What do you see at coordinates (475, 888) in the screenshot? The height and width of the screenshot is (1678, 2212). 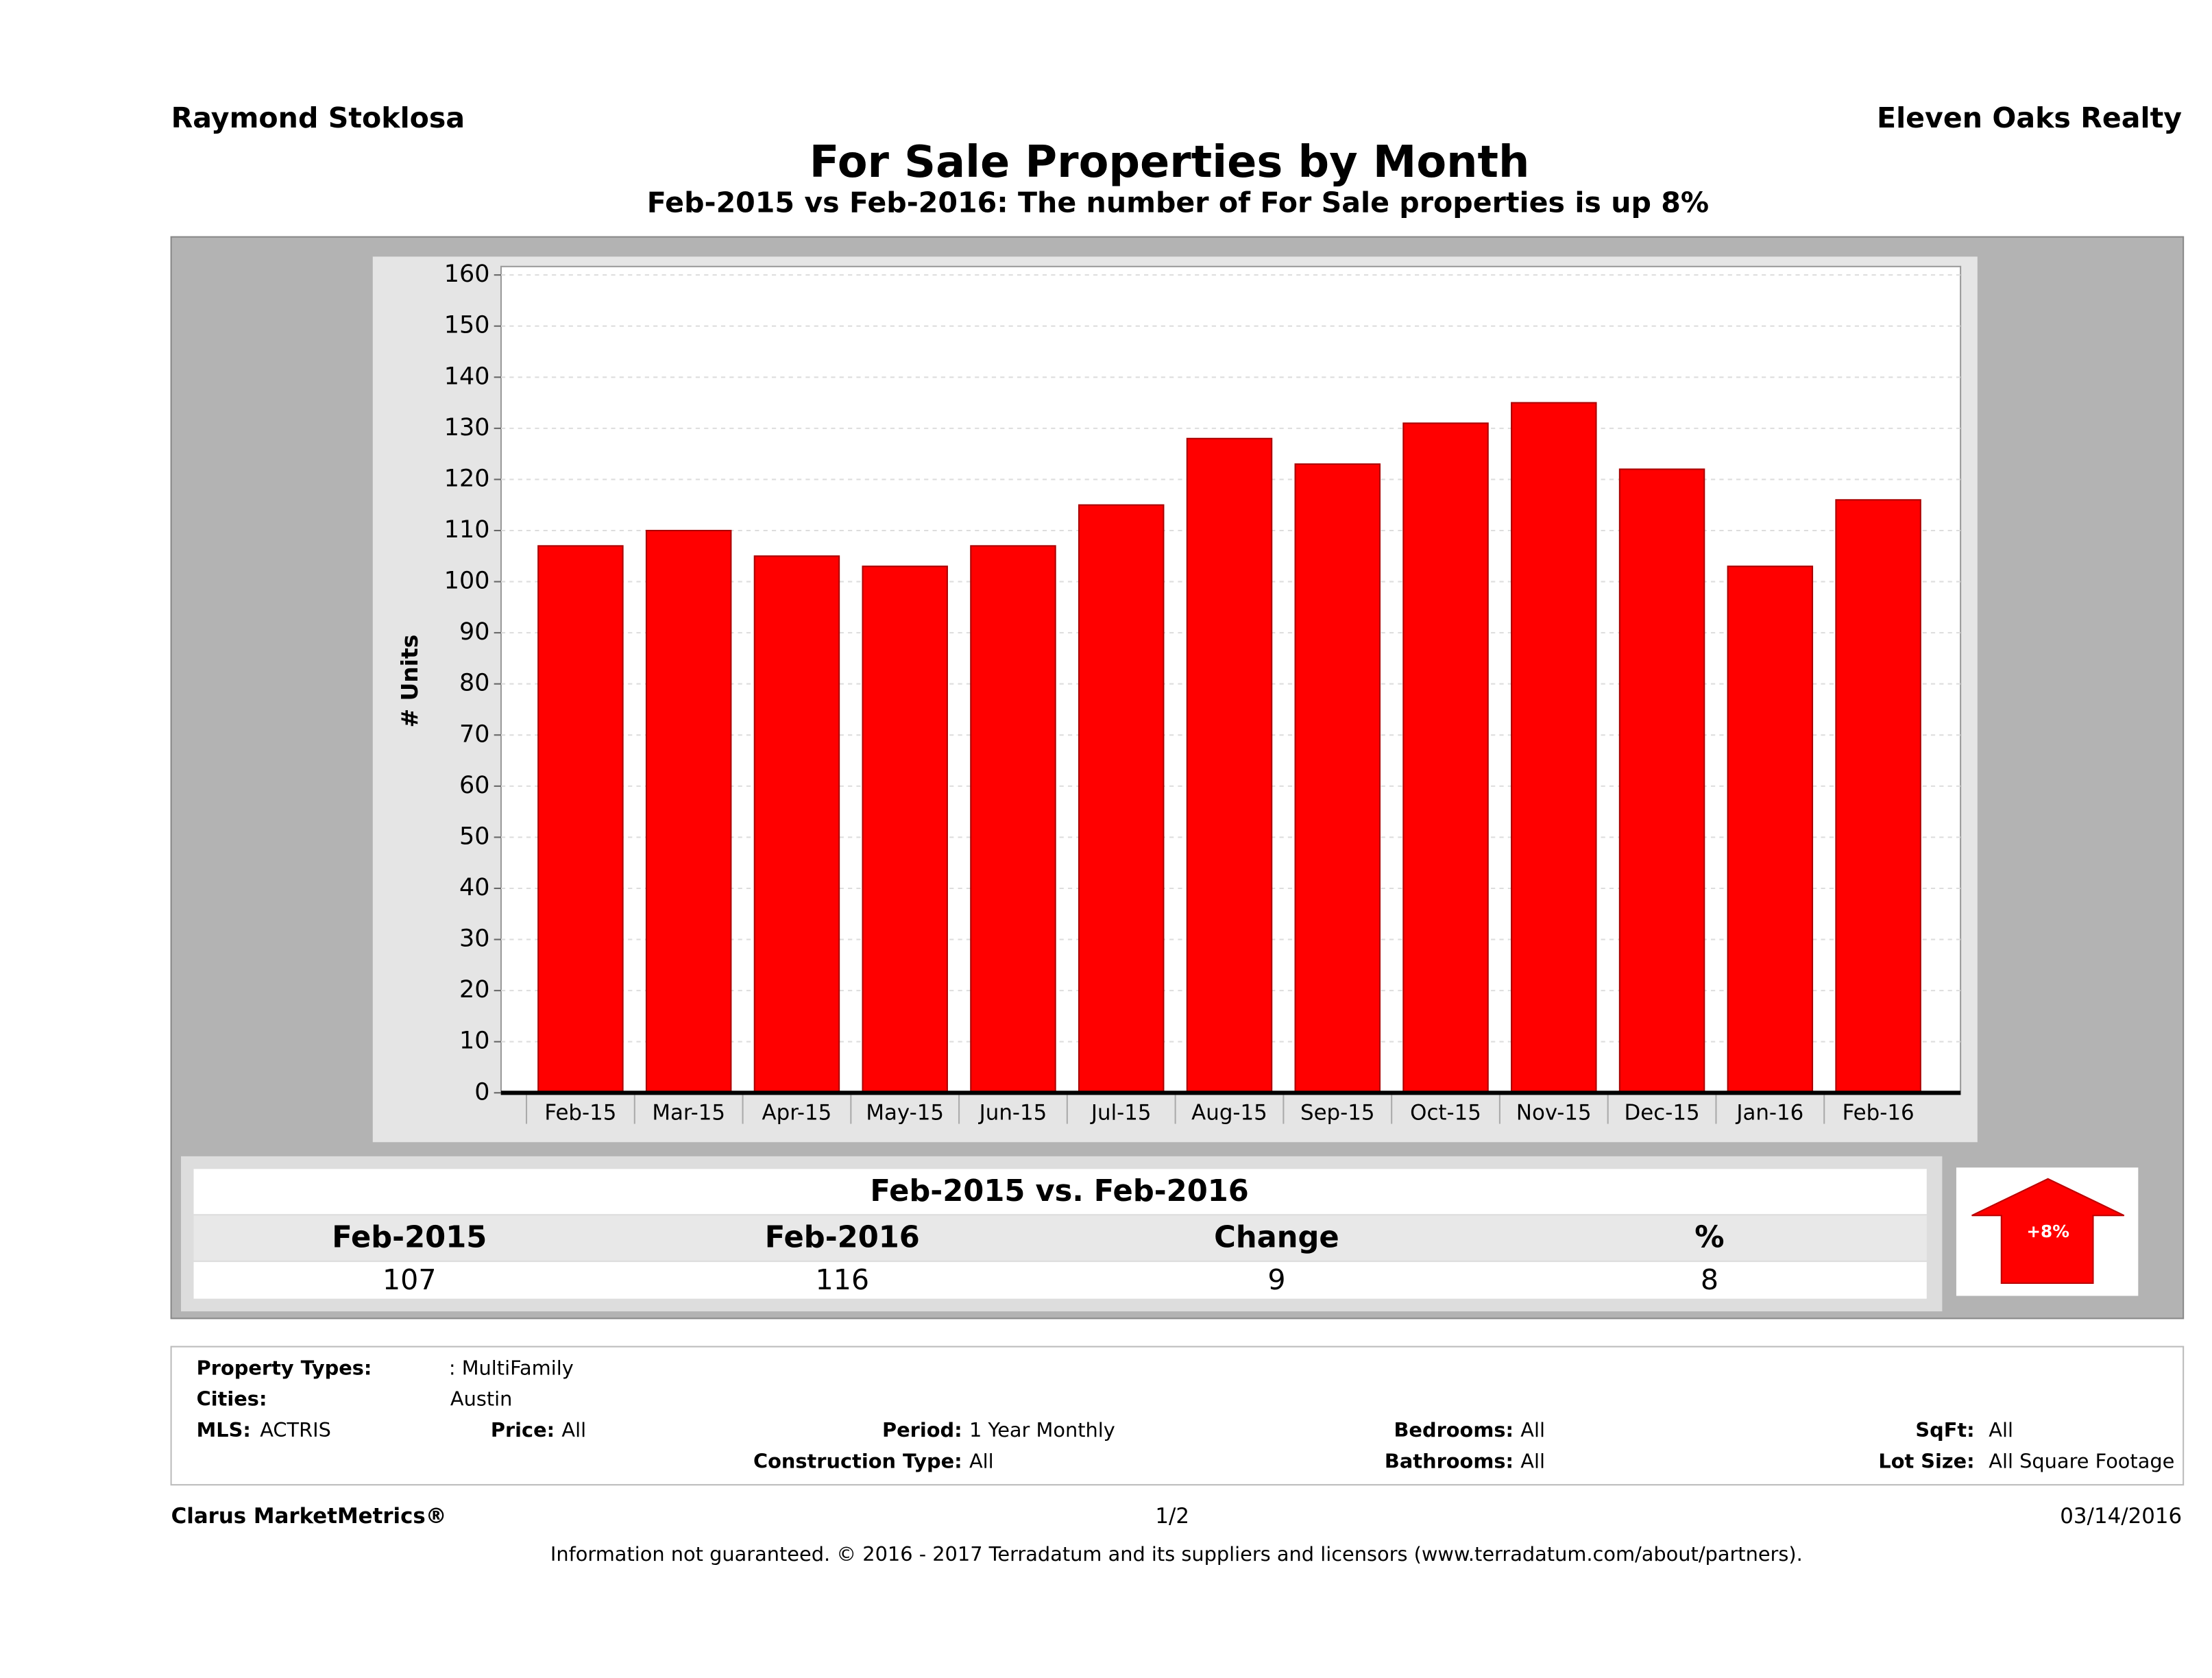 I see `y-tick-label: 40` at bounding box center [475, 888].